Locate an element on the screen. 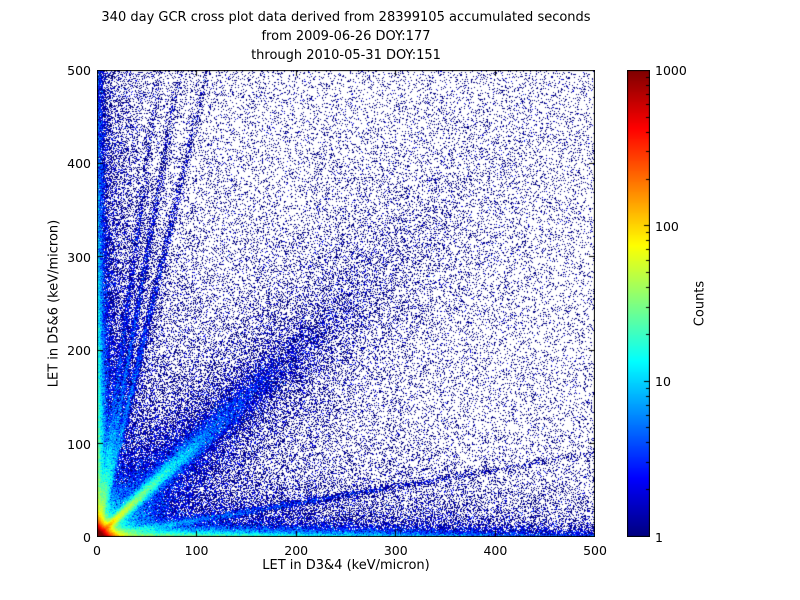  colorbar-label: Counts is located at coordinates (700, 303).